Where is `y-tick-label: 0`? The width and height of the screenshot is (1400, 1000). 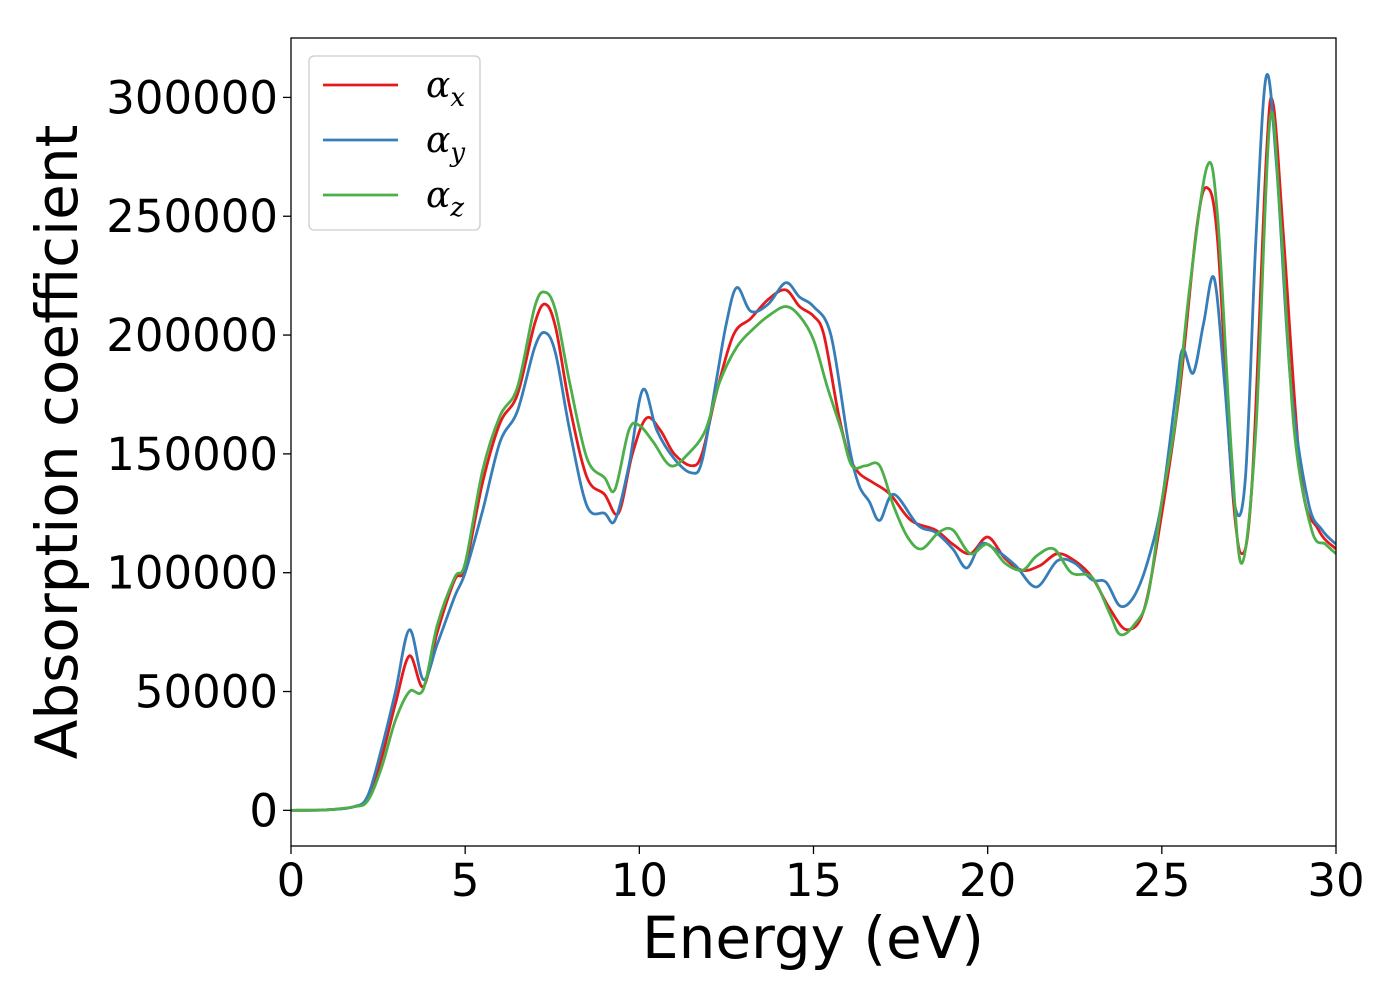 y-tick-label: 0 is located at coordinates (263, 810).